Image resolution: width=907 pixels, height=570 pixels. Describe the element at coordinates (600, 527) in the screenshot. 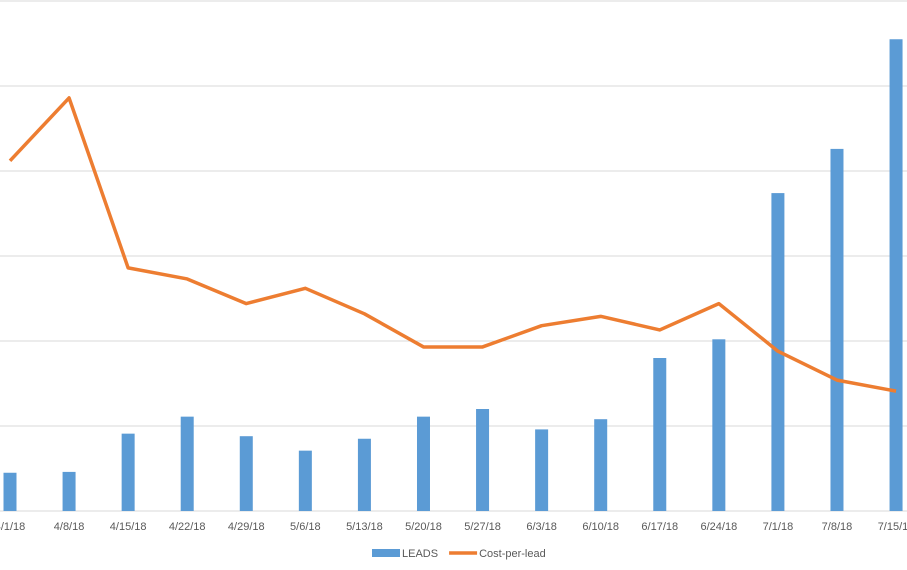

I see `x-tick-label: 6/10/18` at that location.